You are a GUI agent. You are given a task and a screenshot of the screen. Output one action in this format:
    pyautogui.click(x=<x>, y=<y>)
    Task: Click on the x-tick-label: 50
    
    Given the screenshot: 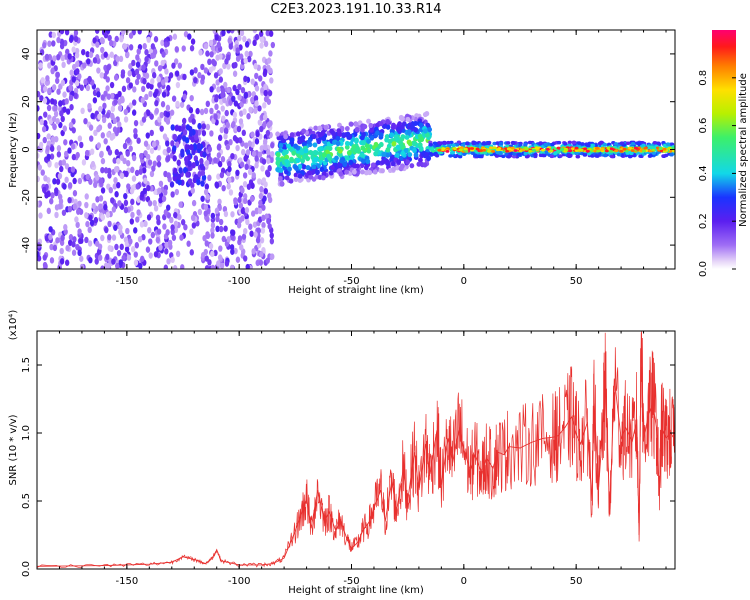 What is the action you would take?
    pyautogui.click(x=576, y=581)
    